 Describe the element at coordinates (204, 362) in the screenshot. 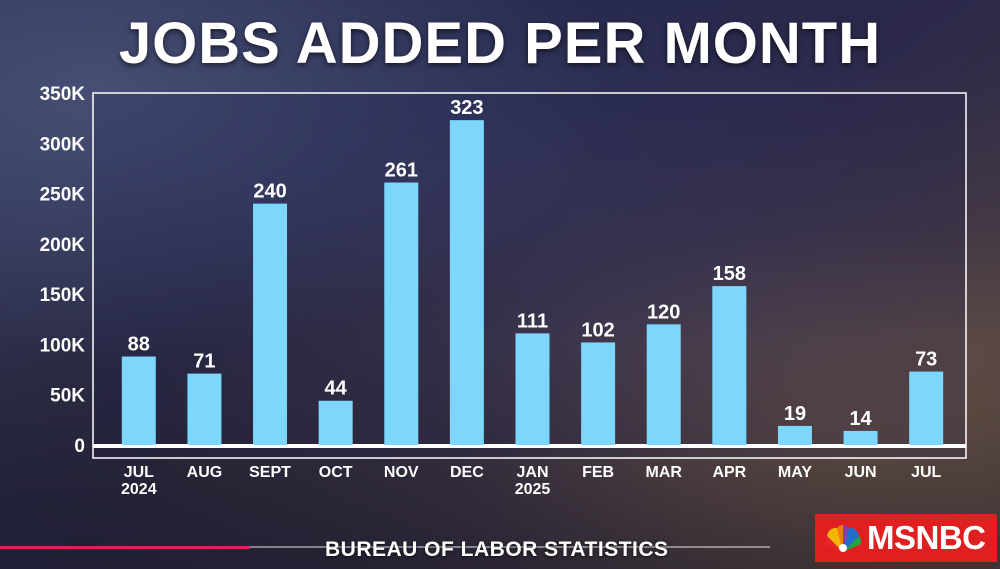

I see `bar-value-label: 71` at that location.